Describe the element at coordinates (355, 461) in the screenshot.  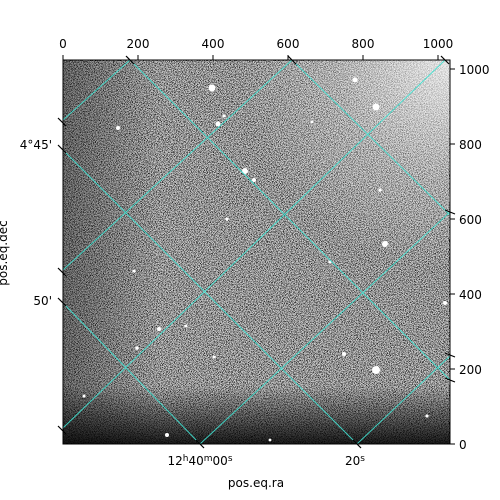
I see `bottom-tick-label: 20s` at that location.